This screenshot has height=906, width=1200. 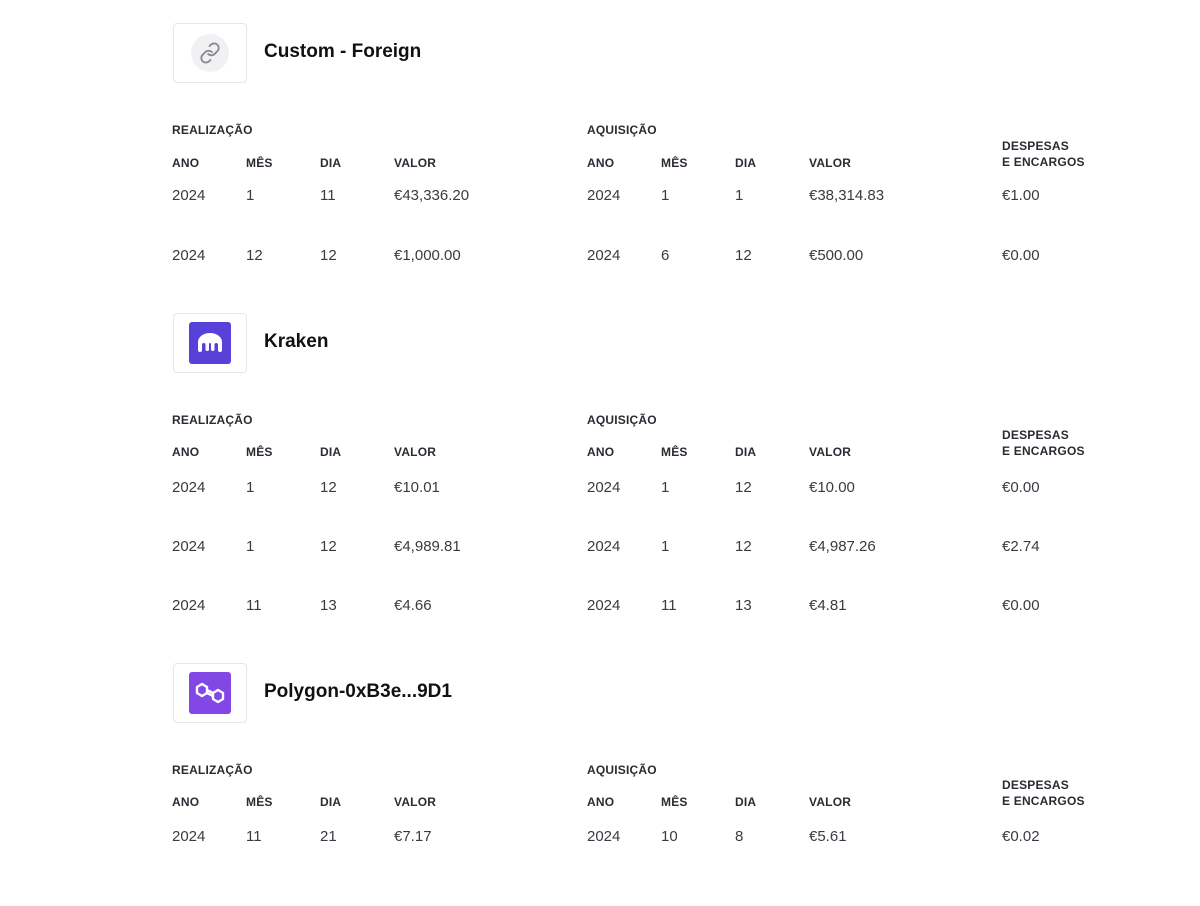 I want to click on cell-realizacao-valor: €10.01, so click(x=417, y=487).